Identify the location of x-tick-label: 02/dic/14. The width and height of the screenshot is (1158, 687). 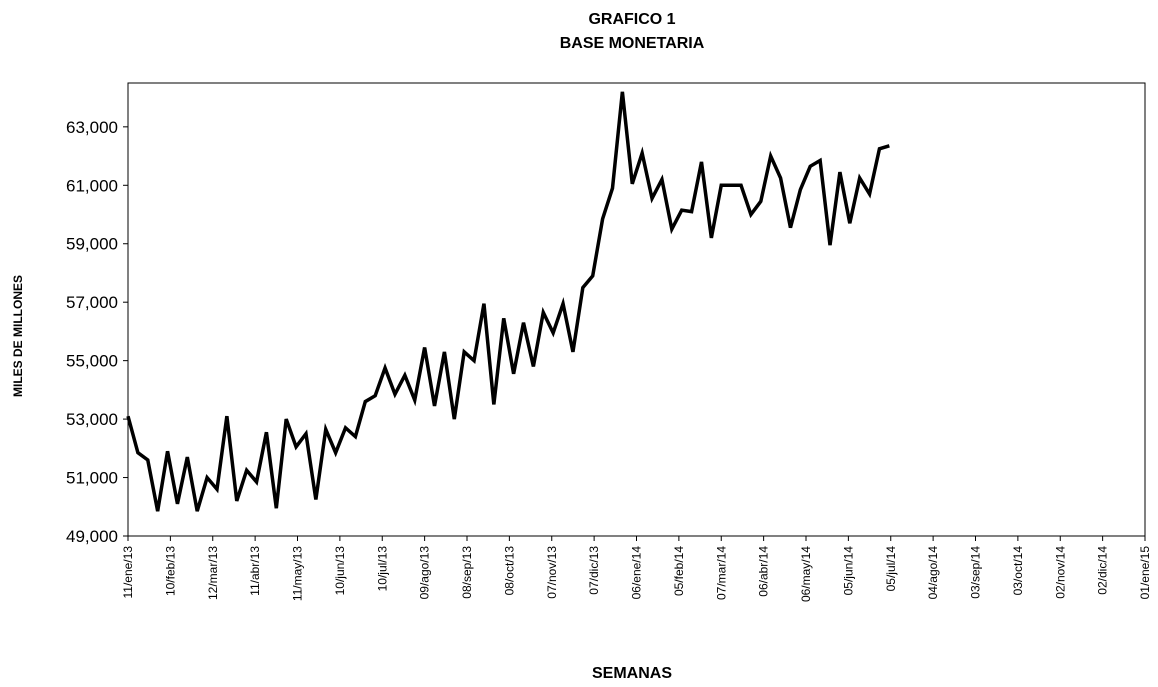
(1103, 570).